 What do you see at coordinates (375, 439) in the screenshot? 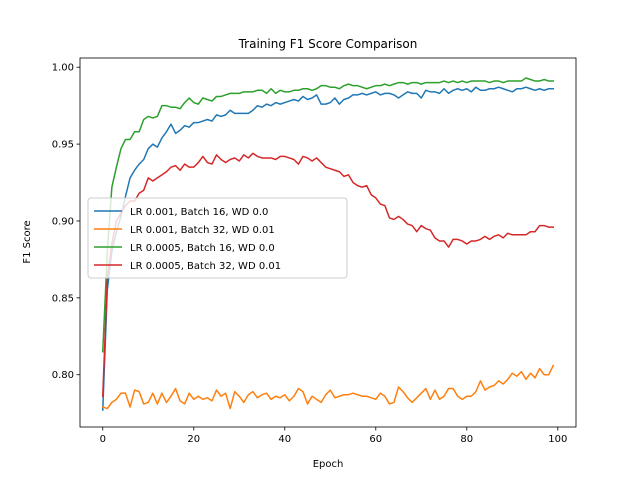
I see `x-tick-label: 60` at bounding box center [375, 439].